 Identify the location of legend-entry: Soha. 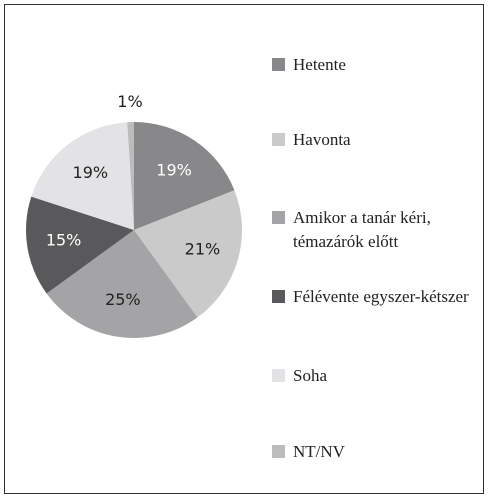
(372, 376).